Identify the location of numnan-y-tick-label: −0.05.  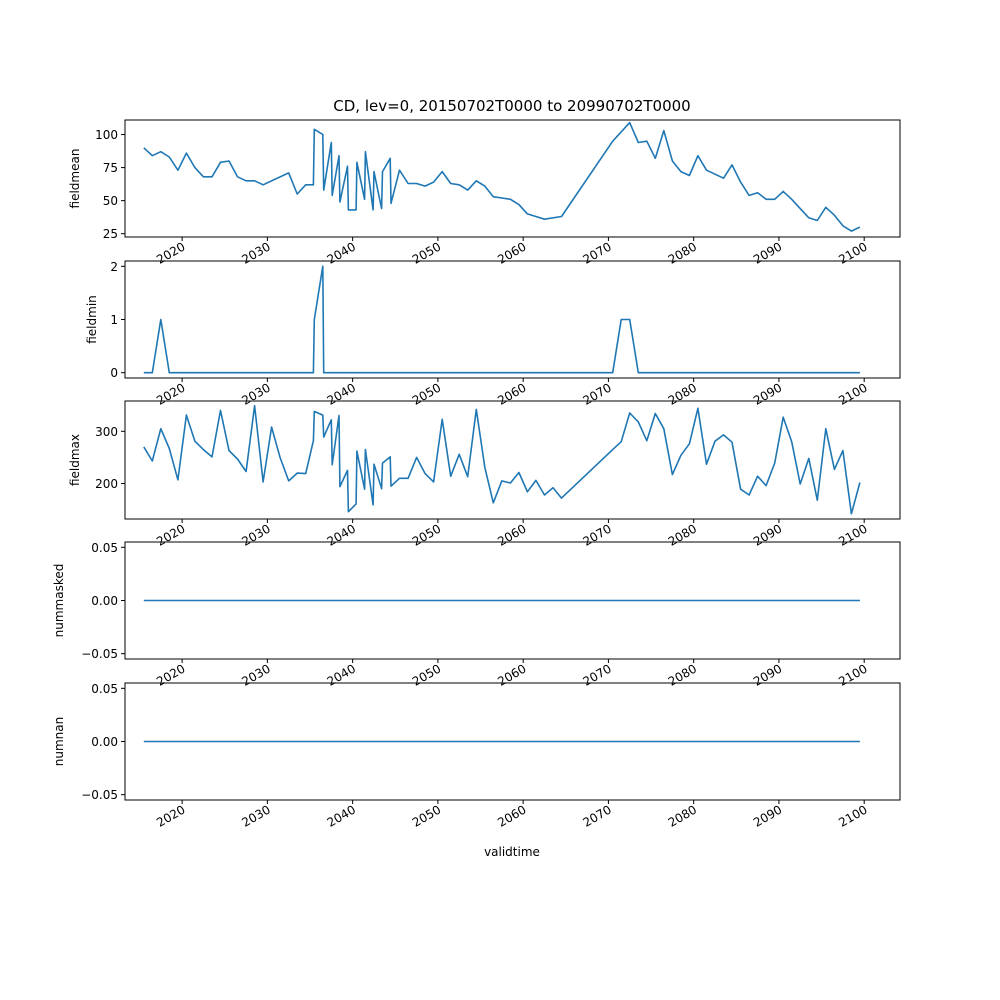
(99, 795).